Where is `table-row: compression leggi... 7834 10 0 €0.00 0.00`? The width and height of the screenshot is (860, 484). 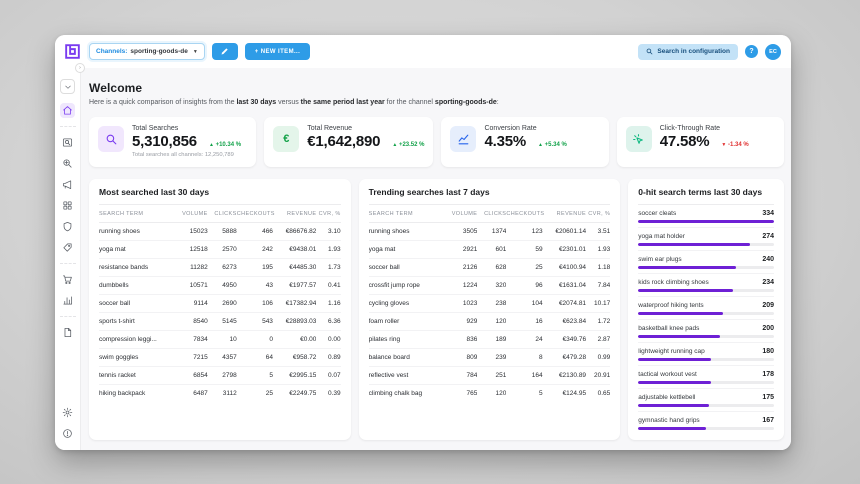 table-row: compression leggi... 7834 10 0 €0.00 0.00 is located at coordinates (220, 339).